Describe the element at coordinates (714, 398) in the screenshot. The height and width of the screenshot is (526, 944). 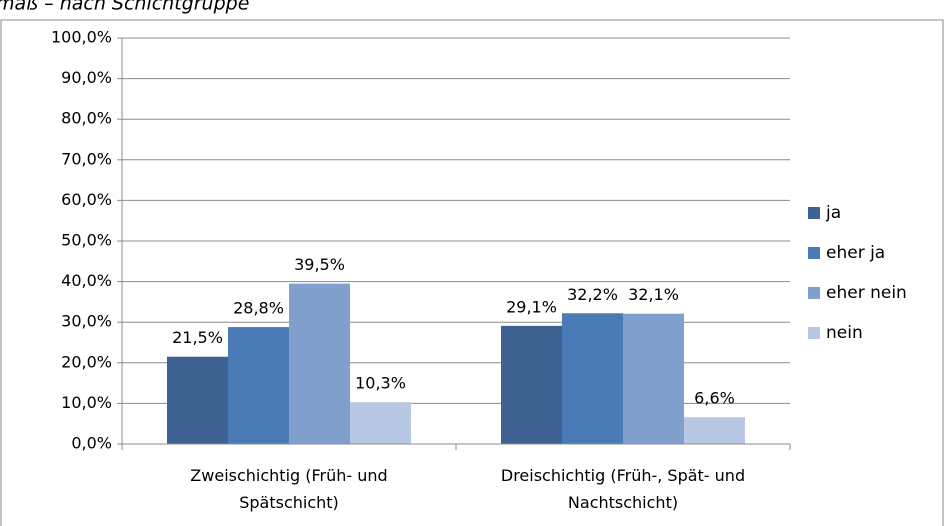
I see `data-label: 6,6%` at that location.